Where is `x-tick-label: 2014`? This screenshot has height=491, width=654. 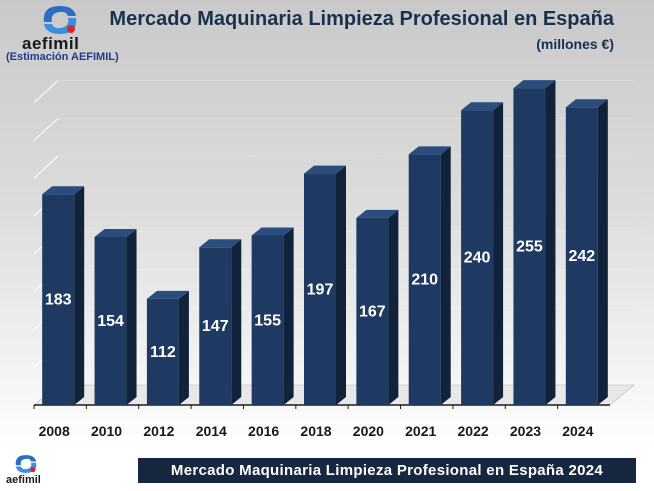
x-tick-label: 2014 is located at coordinates (211, 431).